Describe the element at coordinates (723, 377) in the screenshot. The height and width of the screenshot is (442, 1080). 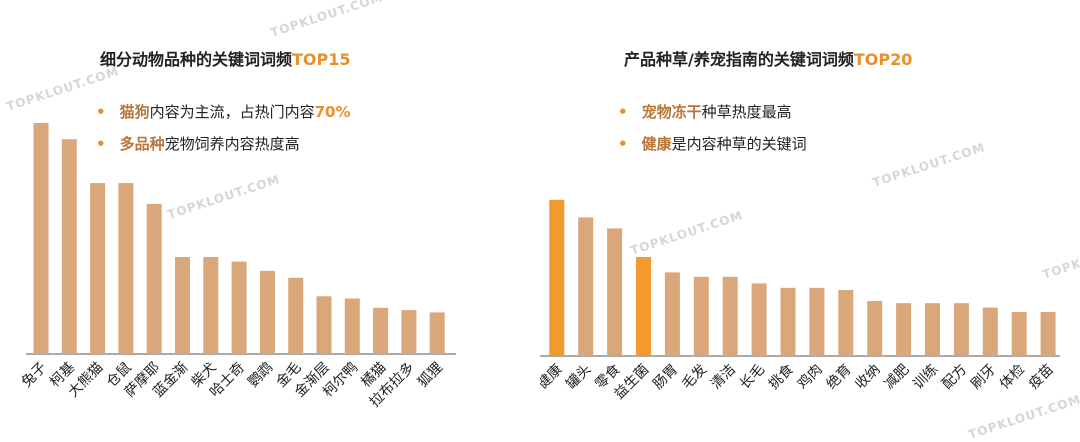
I see `x-tick-label: 清洁` at that location.